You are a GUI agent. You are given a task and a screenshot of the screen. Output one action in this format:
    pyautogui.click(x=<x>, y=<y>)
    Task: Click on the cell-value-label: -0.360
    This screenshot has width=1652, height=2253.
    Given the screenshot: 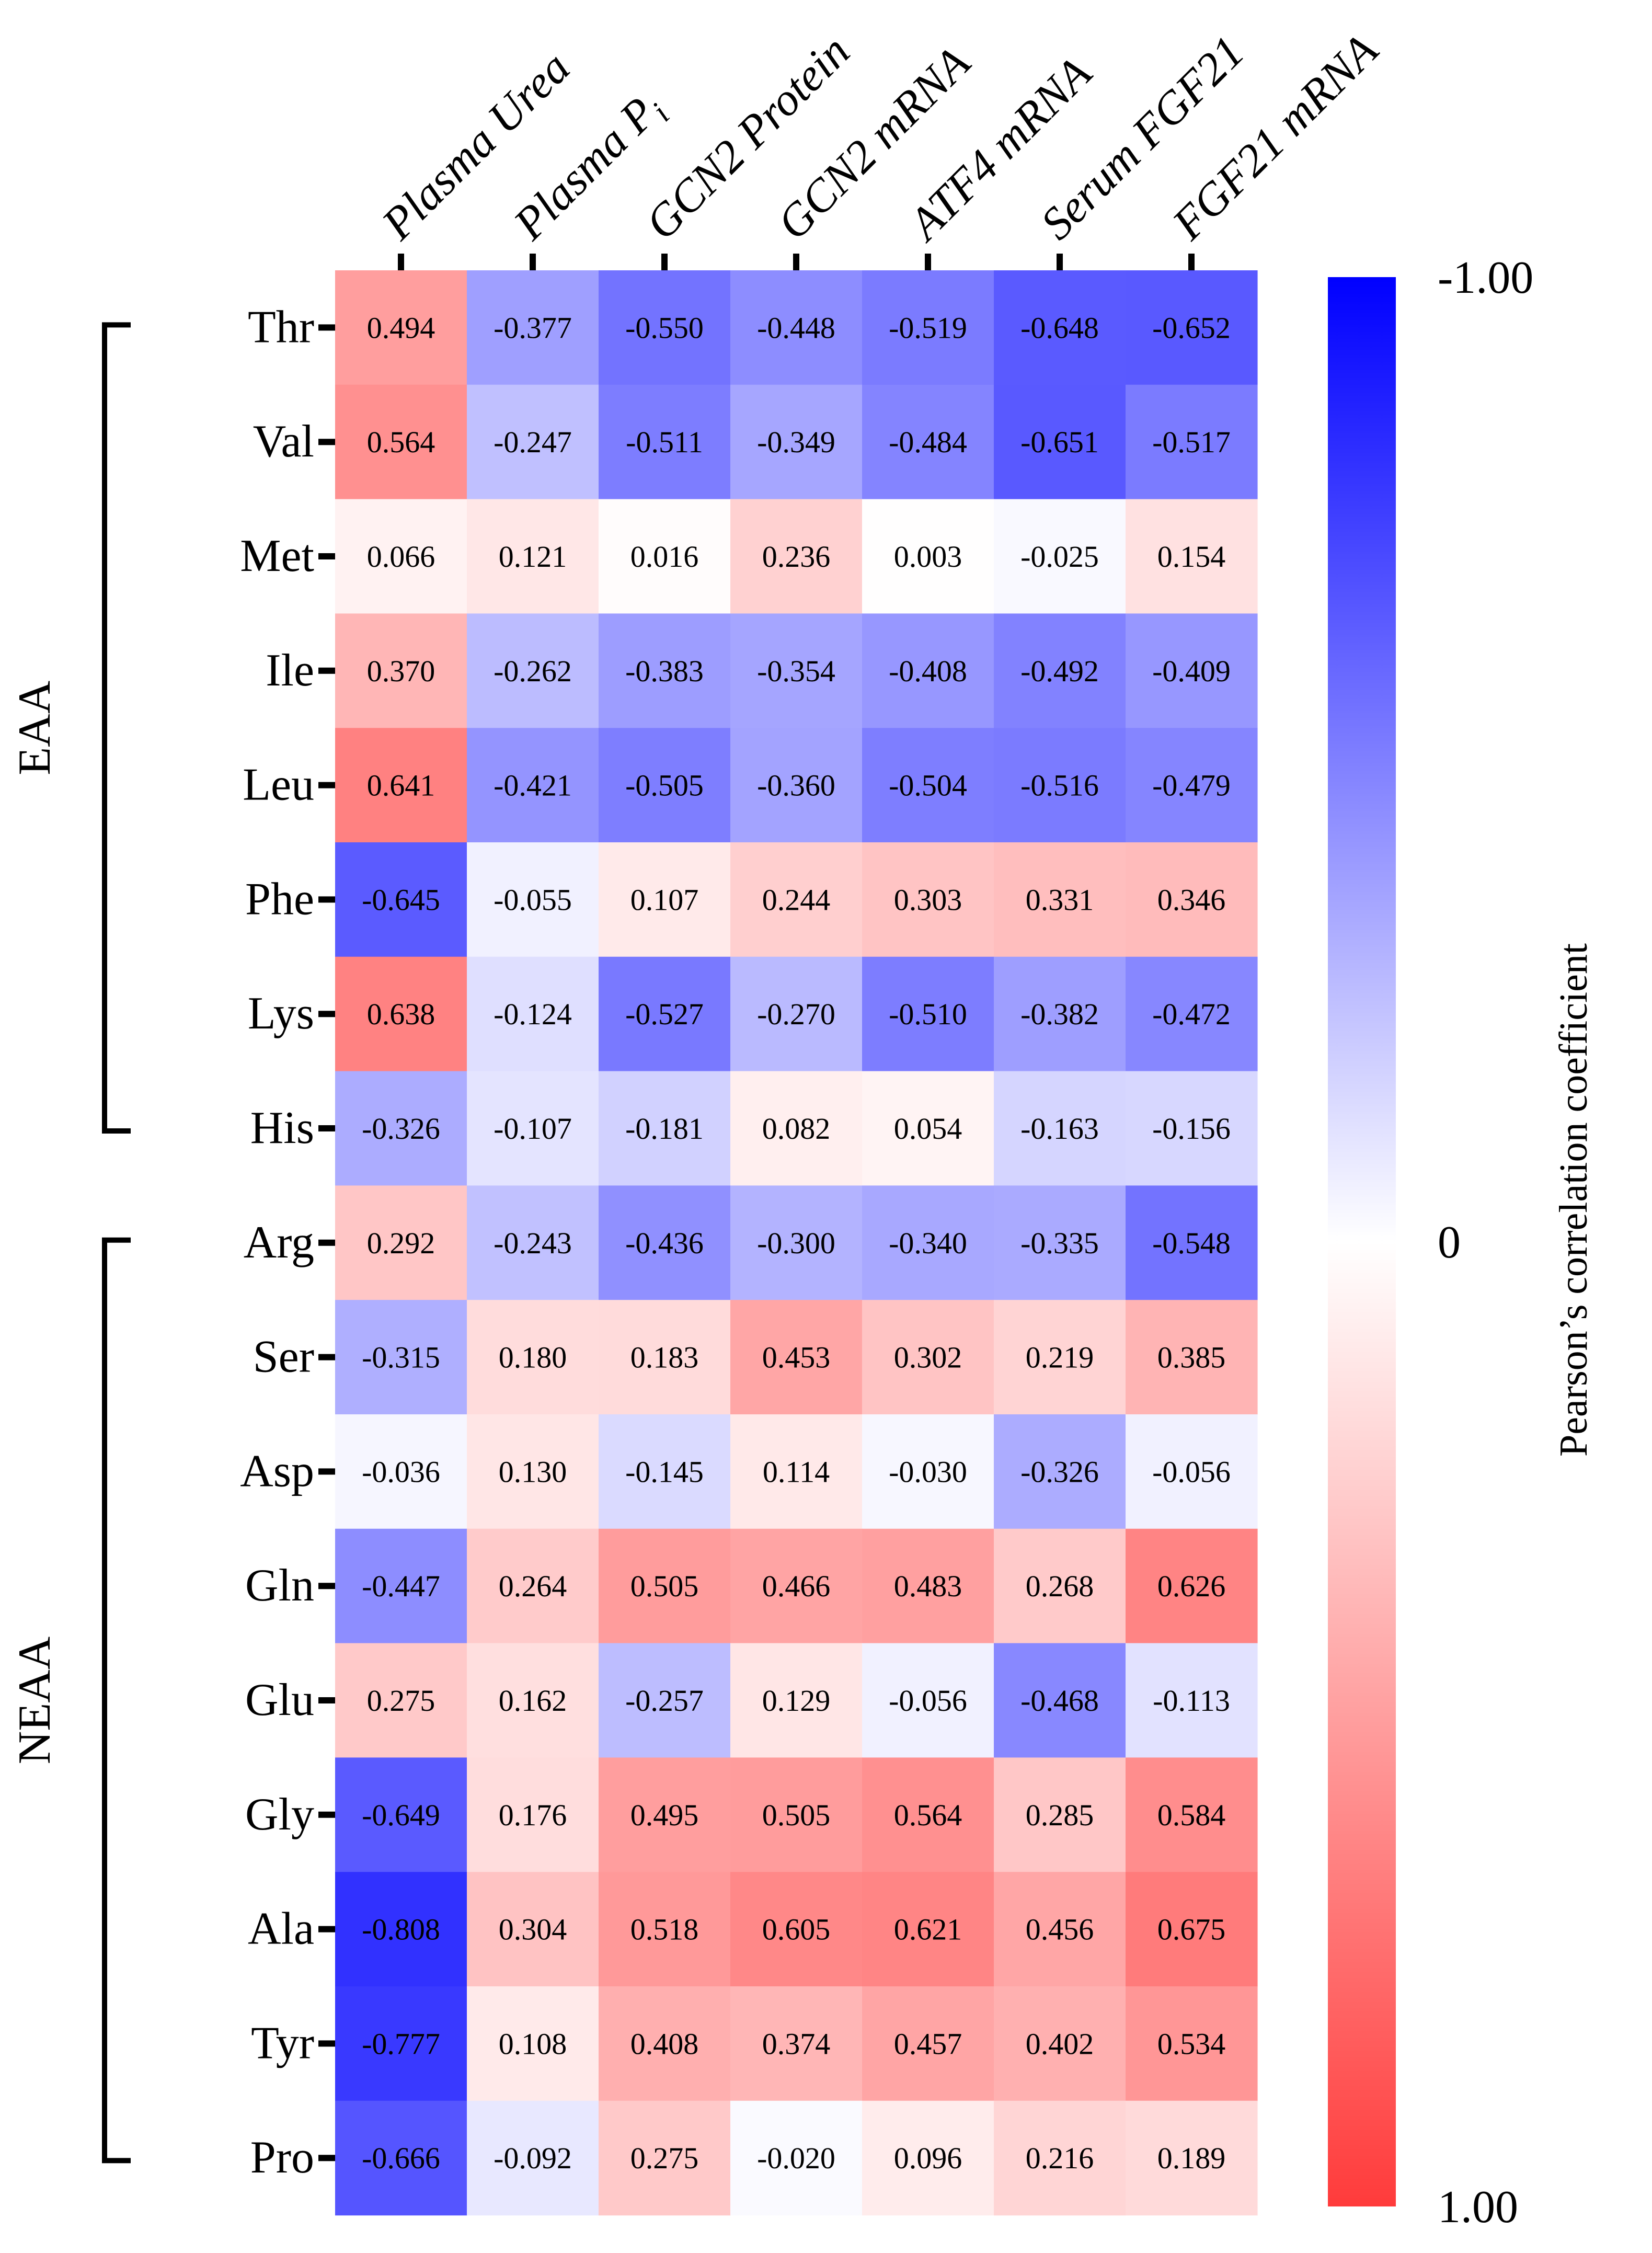 What is the action you would take?
    pyautogui.click(x=796, y=786)
    